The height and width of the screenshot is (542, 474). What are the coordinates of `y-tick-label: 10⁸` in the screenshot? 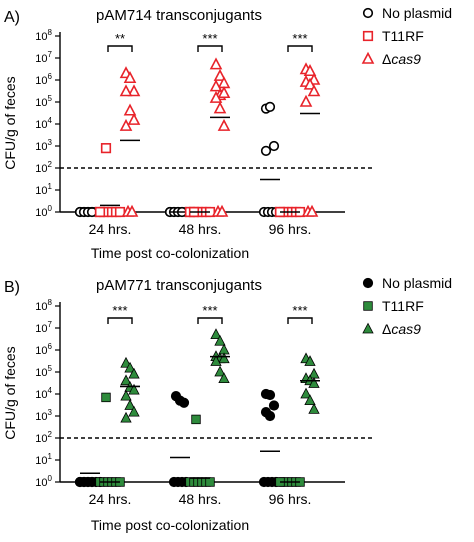 It's located at (43, 35).